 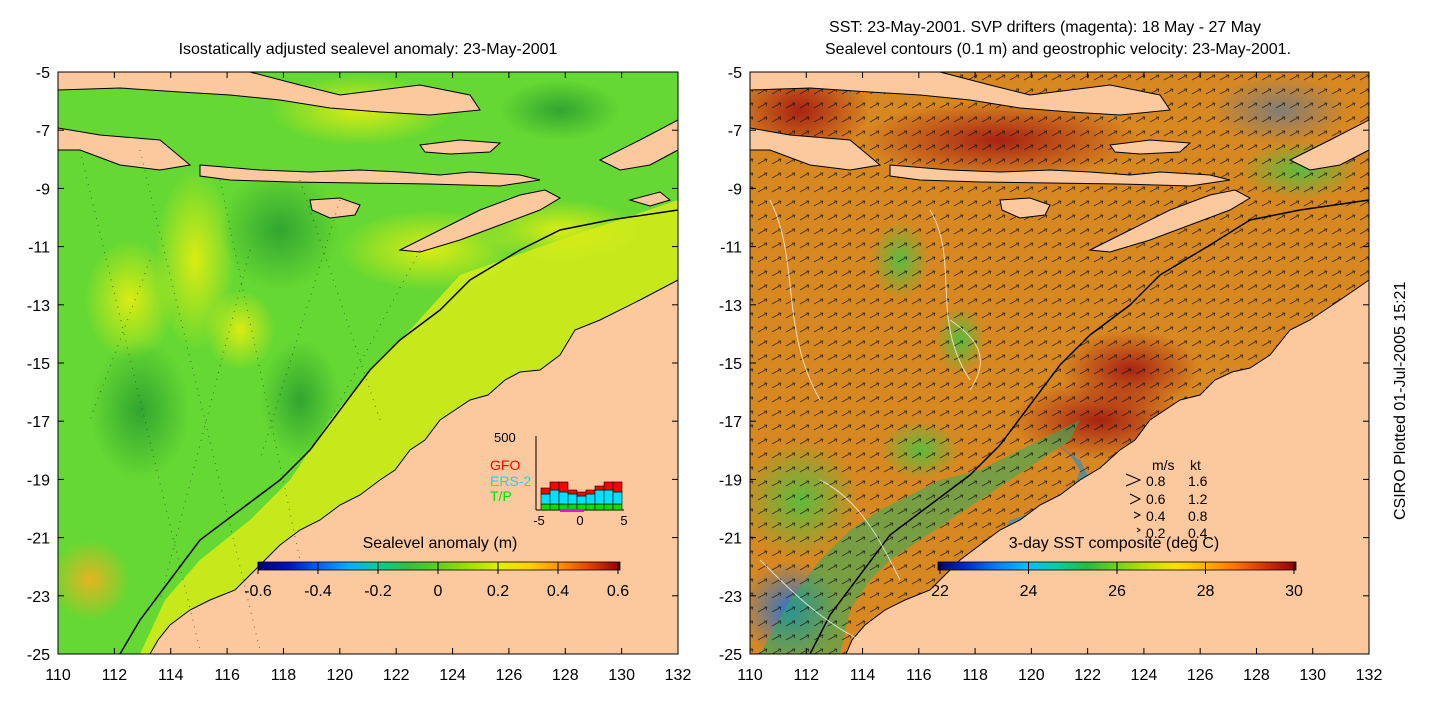 What do you see at coordinates (1114, 543) in the screenshot?
I see `sst-colorbar-label: 3-day SST composite (deg C)` at bounding box center [1114, 543].